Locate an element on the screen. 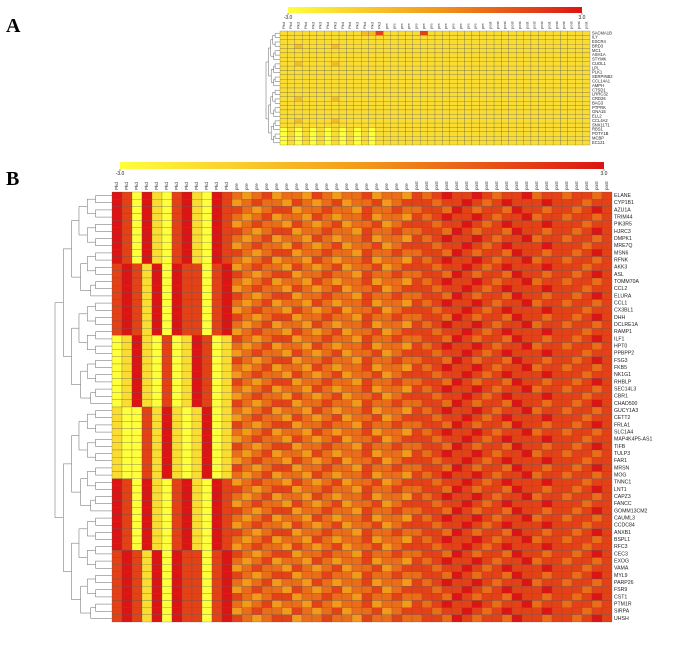 This screenshot has width=681, height=657. row-label: TNNC1 is located at coordinates (622, 483).